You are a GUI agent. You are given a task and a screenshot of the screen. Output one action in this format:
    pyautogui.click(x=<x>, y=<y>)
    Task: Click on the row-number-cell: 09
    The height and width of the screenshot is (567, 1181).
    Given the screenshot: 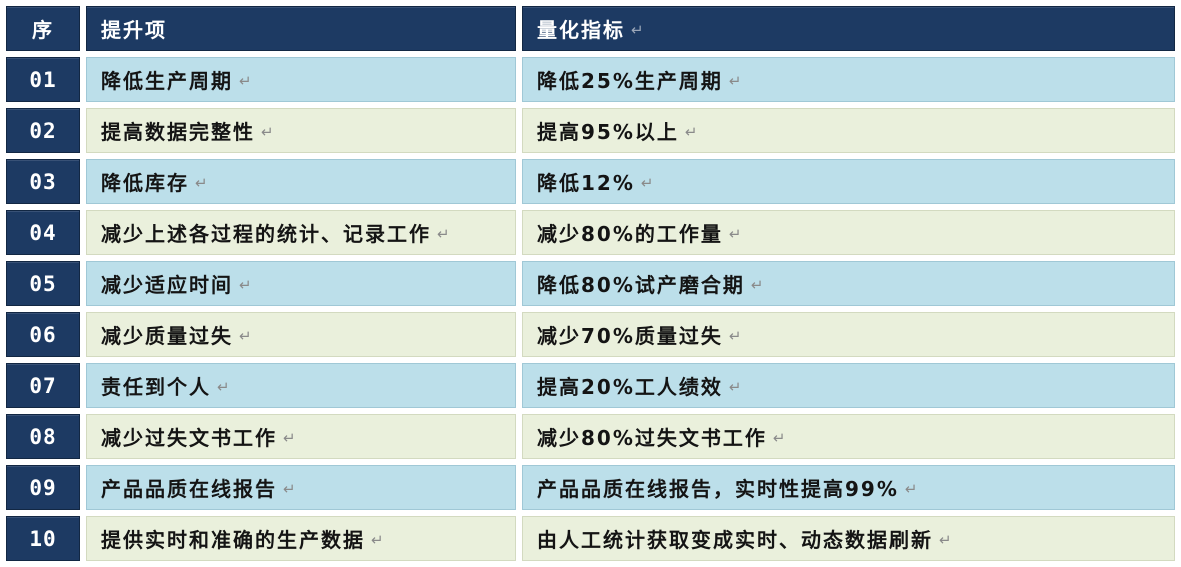 What is the action you would take?
    pyautogui.click(x=43, y=487)
    